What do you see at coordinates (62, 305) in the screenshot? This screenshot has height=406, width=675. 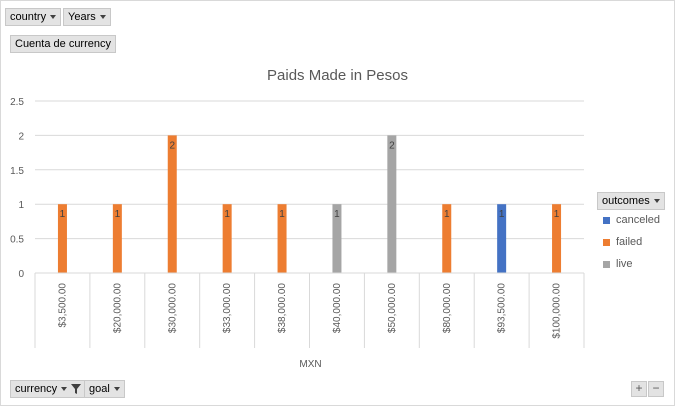 I see `x-tick-label: $3,500.00` at bounding box center [62, 305].